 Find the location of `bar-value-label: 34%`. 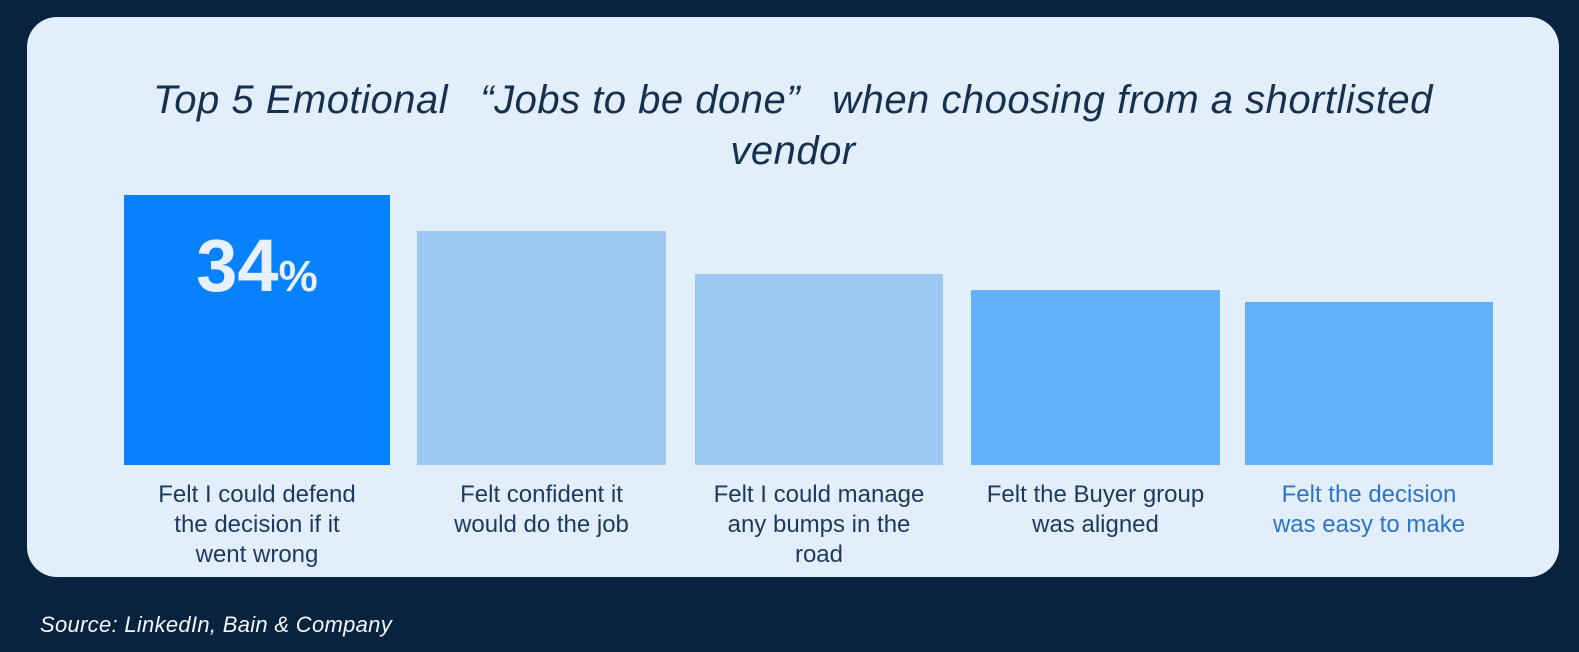

bar-value-label: 34% is located at coordinates (257, 266).